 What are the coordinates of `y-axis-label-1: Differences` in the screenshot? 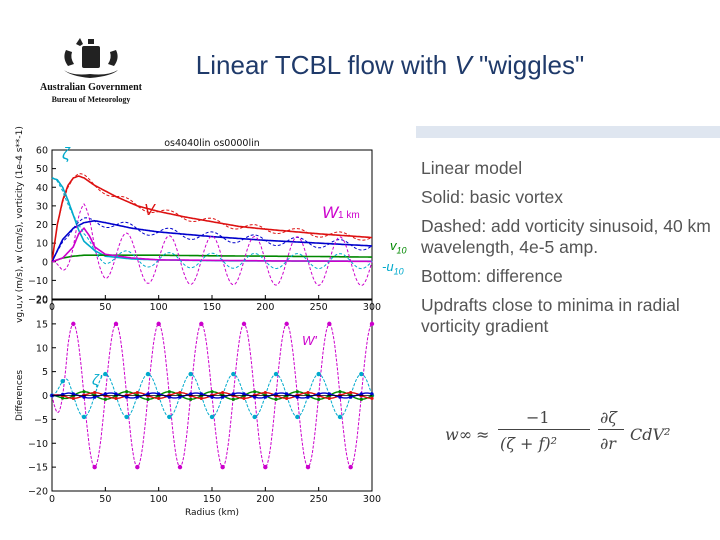 It's located at (20, 395).